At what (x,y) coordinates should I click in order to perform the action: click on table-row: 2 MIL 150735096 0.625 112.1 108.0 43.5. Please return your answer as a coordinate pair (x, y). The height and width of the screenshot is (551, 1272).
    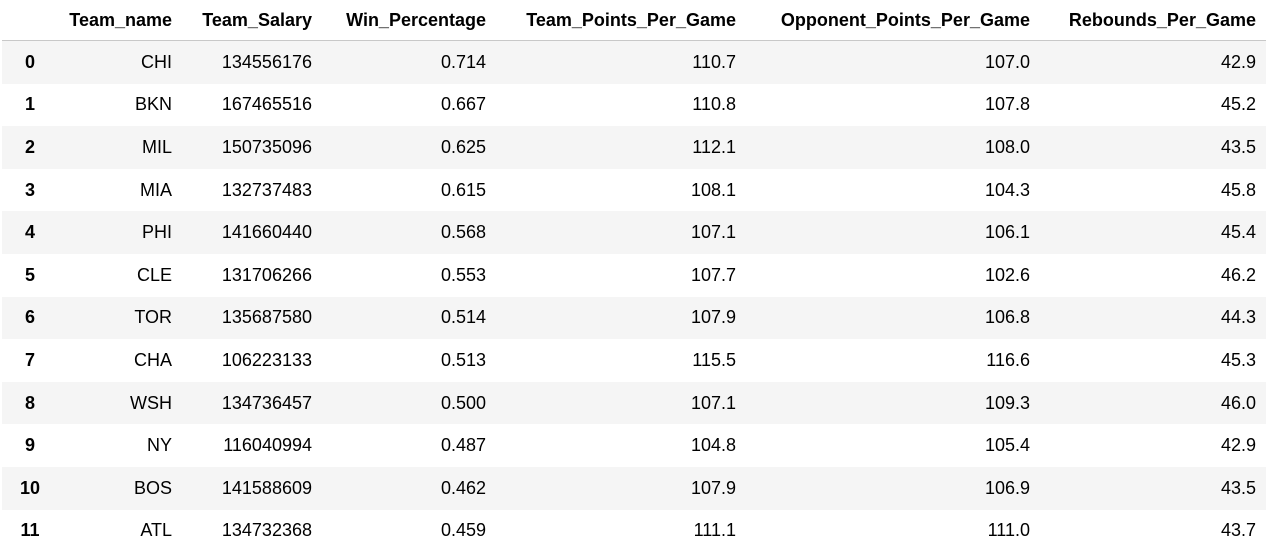
    Looking at the image, I should click on (634, 147).